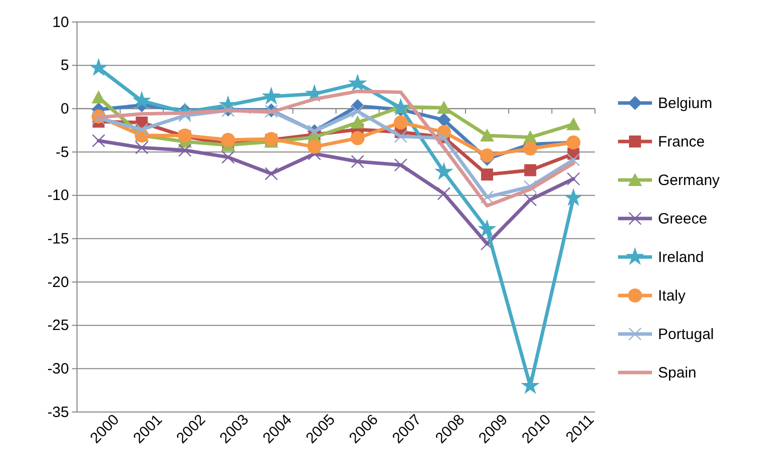  What do you see at coordinates (681, 257) in the screenshot?
I see `legend-label: Ireland` at bounding box center [681, 257].